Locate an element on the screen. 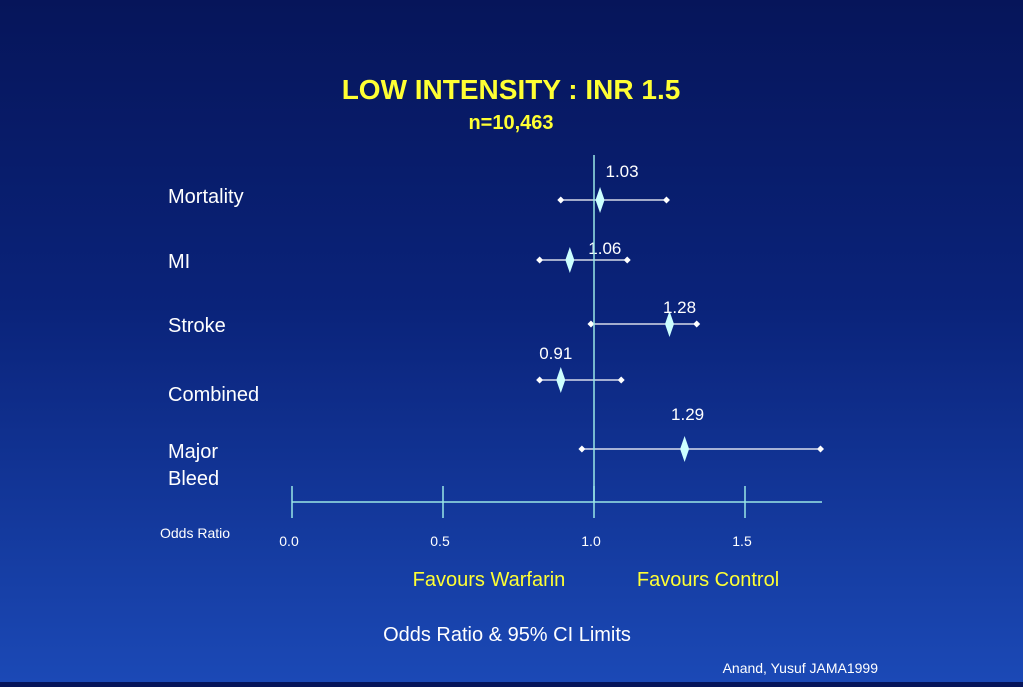 This screenshot has width=1023, height=687. favours-warfarin-label: Favours Warfarin is located at coordinates (489, 580).